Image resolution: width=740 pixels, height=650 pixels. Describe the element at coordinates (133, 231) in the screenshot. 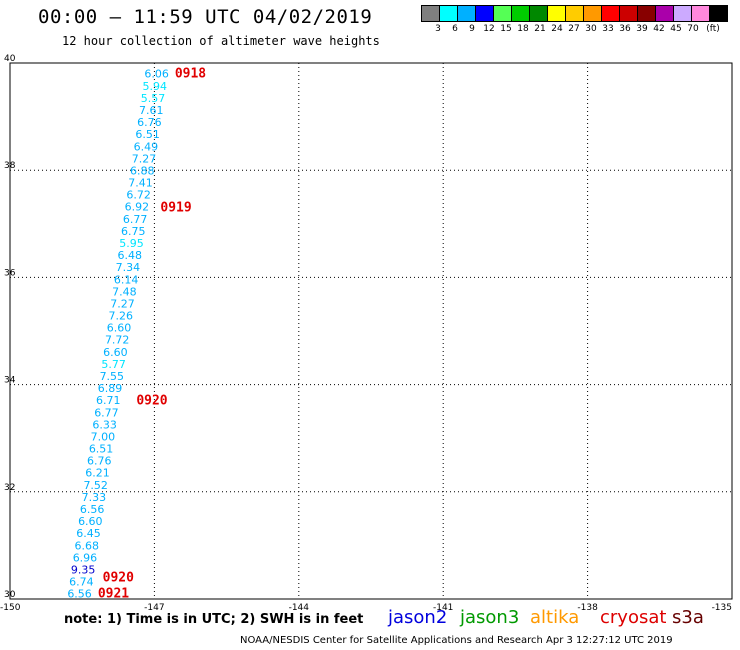

I see `wave-height-value: 6.75` at that location.